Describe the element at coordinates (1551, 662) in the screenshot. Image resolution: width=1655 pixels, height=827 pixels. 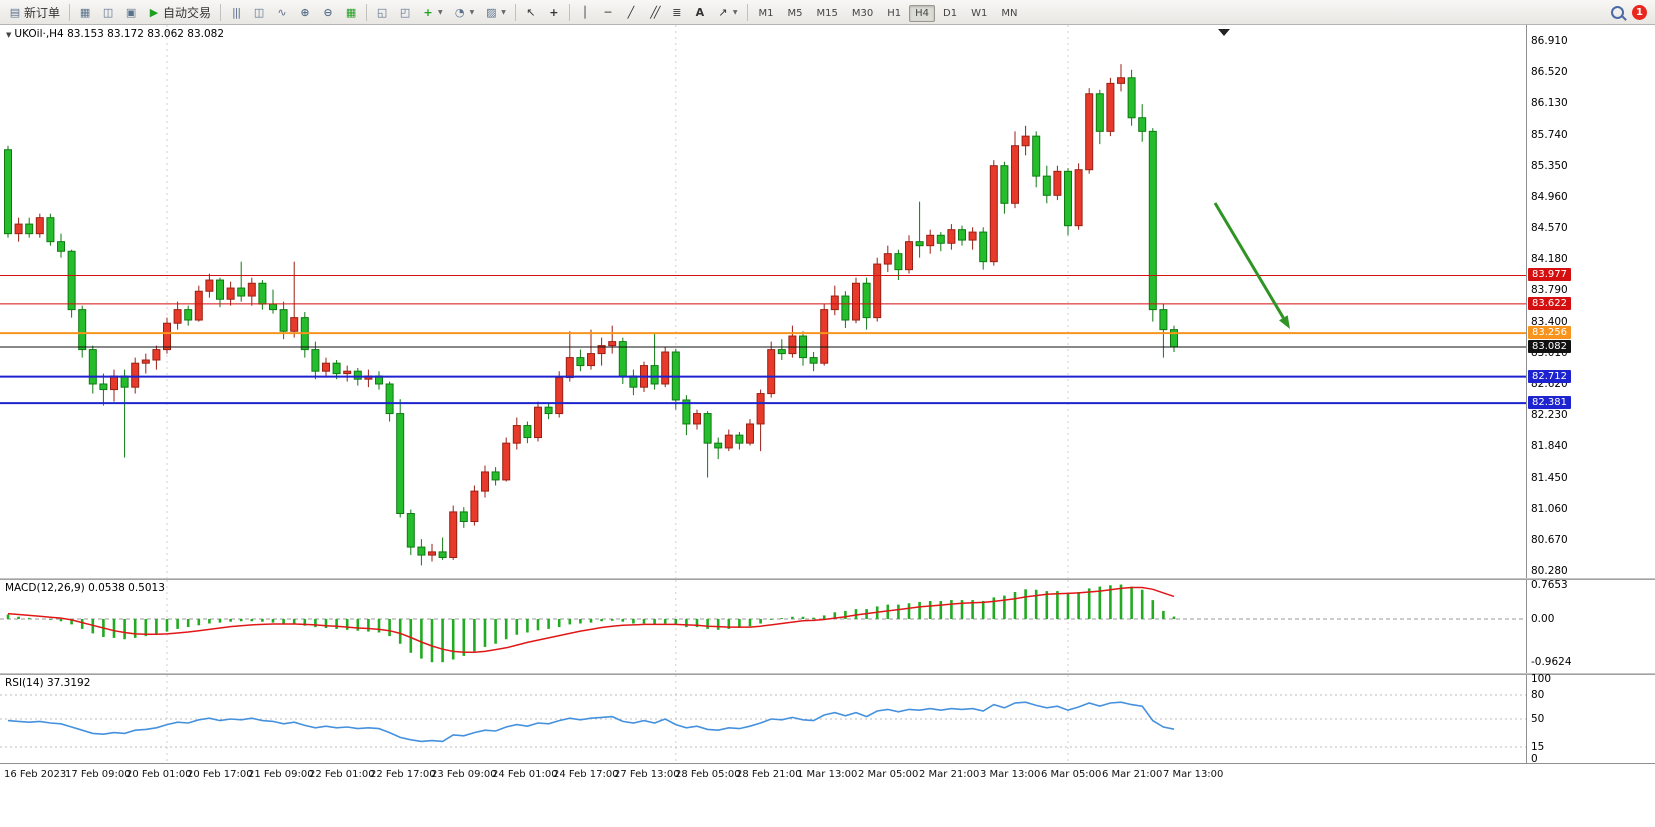
I see `macd-axis-label: -0.9624` at that location.